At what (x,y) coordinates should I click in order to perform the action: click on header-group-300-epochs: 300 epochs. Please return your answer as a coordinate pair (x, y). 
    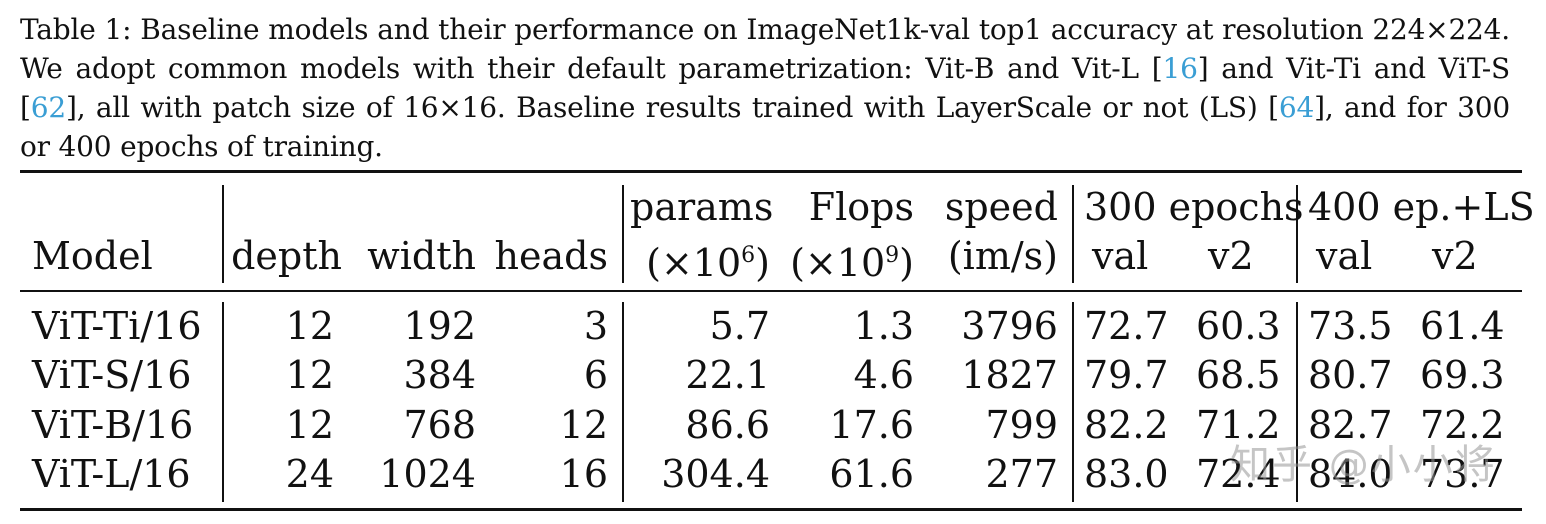
    Looking at the image, I should click on (1194, 207).